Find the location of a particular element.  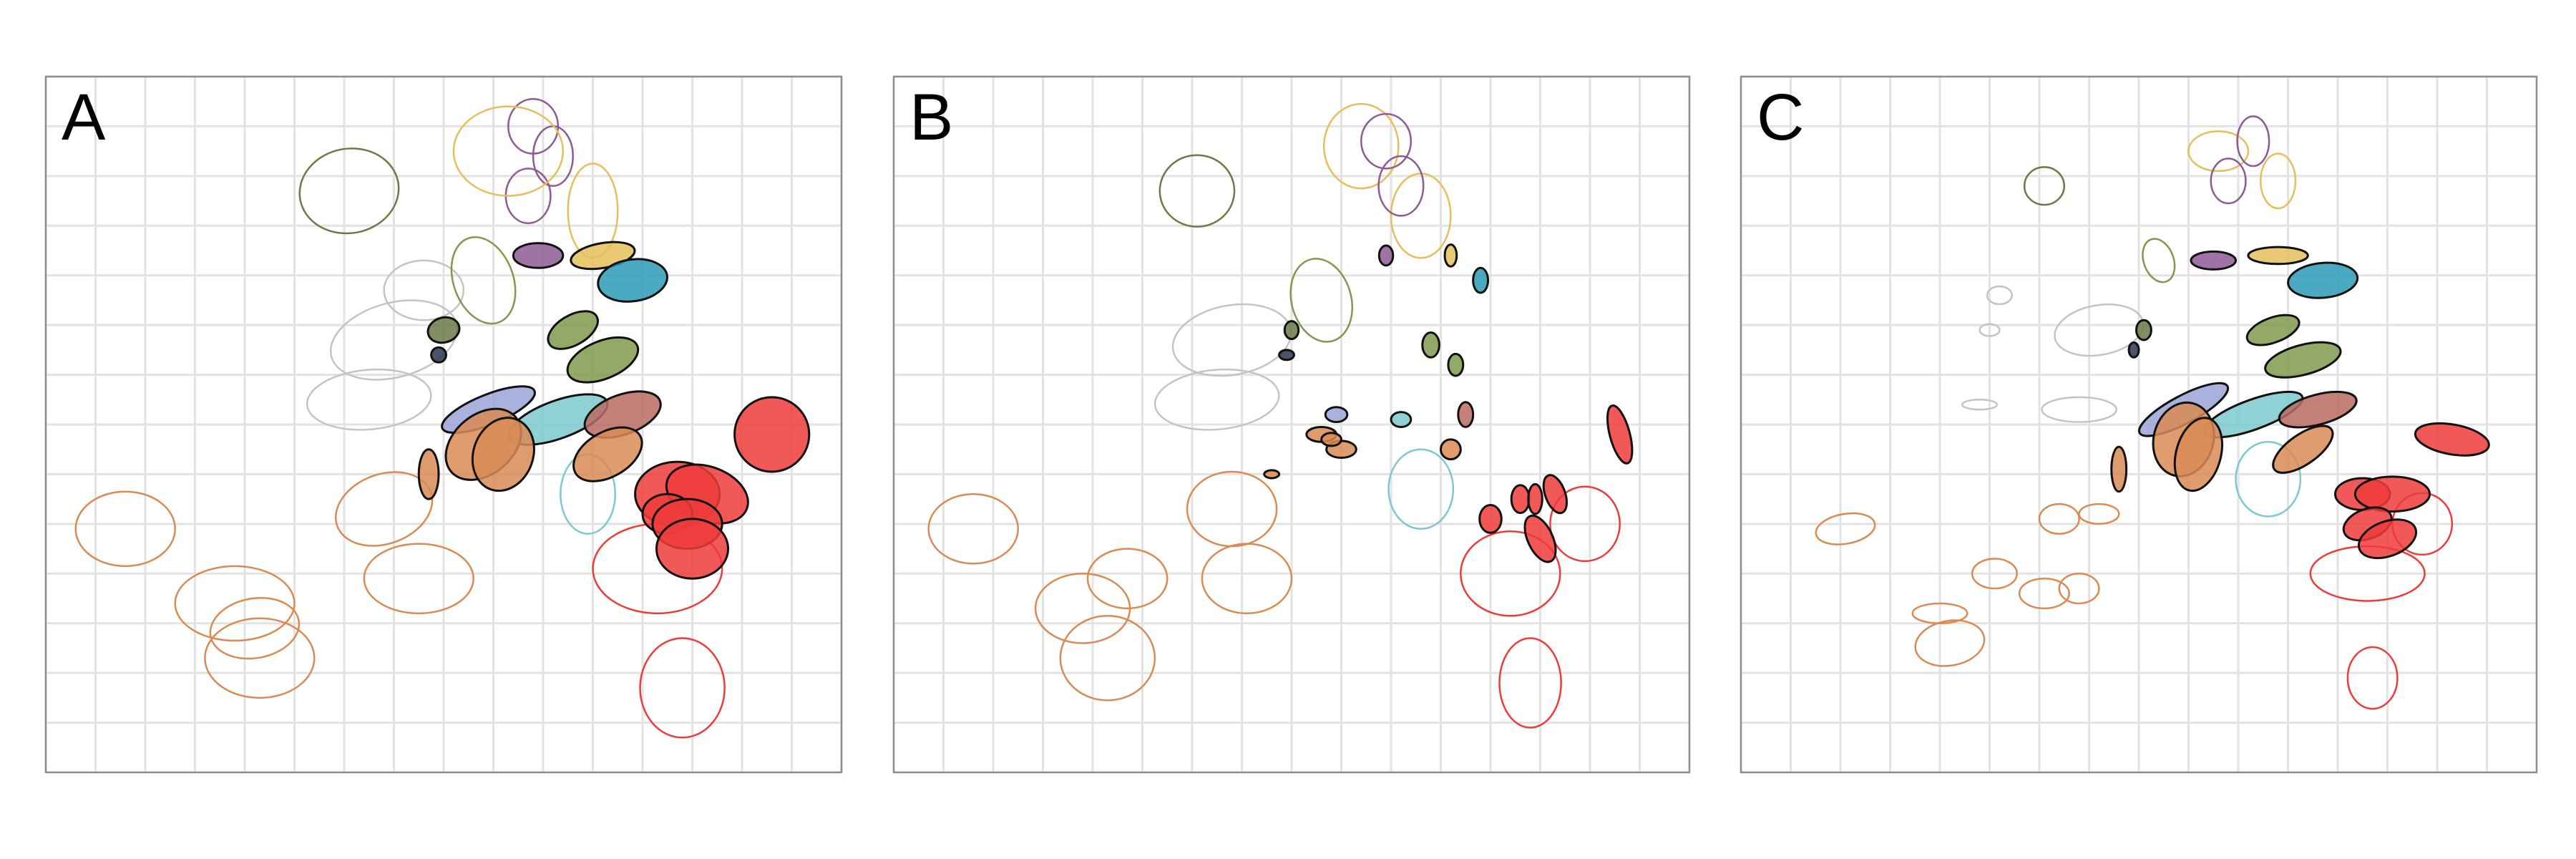

panel-label: C is located at coordinates (1780, 117).